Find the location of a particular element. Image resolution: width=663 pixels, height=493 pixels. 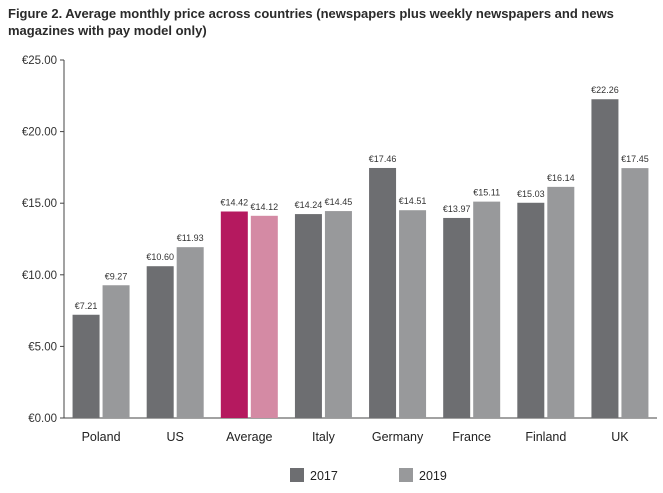

bar-2017-italy is located at coordinates (308, 316).